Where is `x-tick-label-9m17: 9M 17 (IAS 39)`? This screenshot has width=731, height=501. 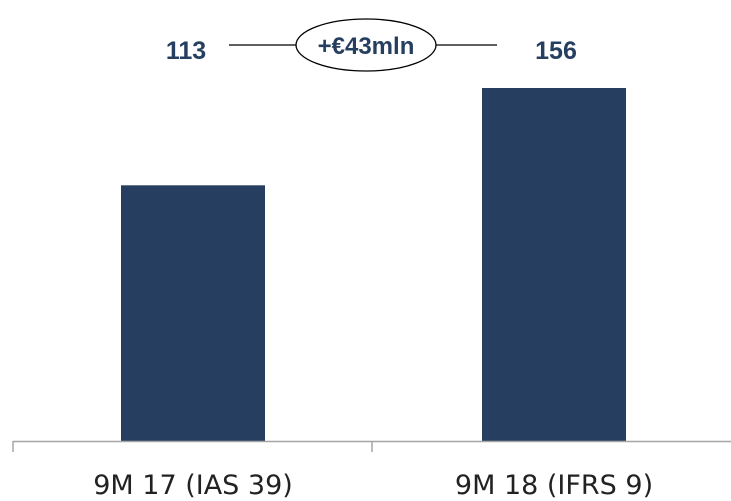
x-tick-label-9m17: 9M 17 (IAS 39) is located at coordinates (193, 485).